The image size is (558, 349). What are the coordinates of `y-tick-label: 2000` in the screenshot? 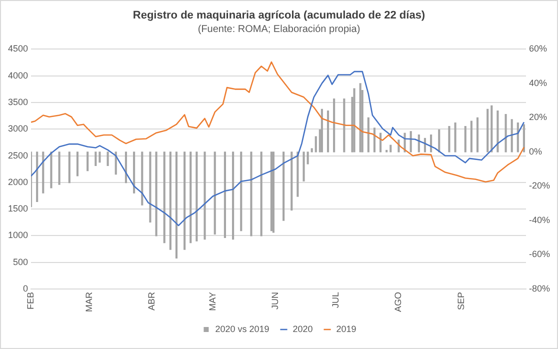 It's located at (18, 181).